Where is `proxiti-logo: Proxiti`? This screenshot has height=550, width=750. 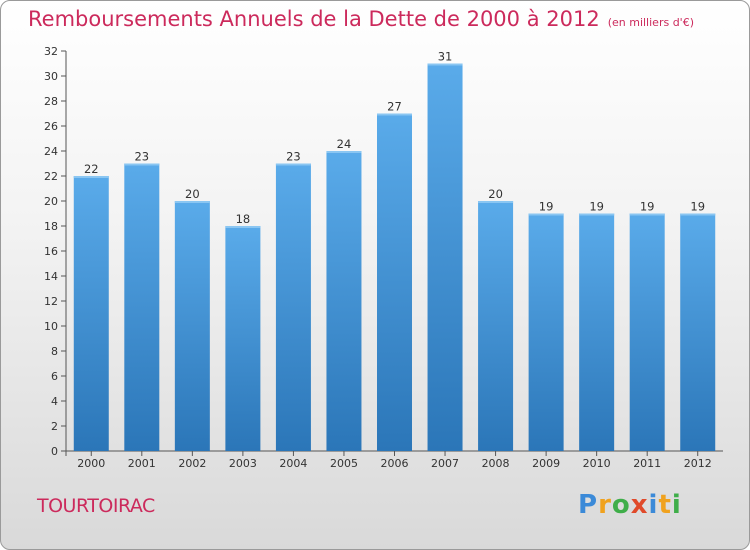 proxiti-logo: Proxiti is located at coordinates (630, 505).